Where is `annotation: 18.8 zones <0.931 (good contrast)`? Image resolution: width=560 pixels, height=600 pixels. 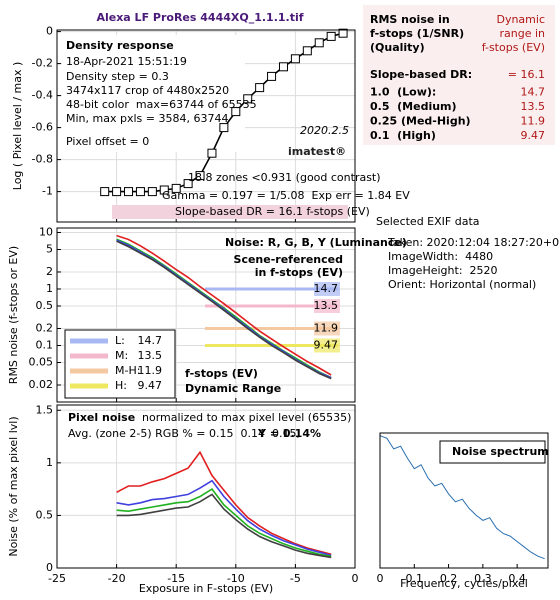
annotation: 18.8 zones <0.931 (good contrast) is located at coordinates (284, 177).